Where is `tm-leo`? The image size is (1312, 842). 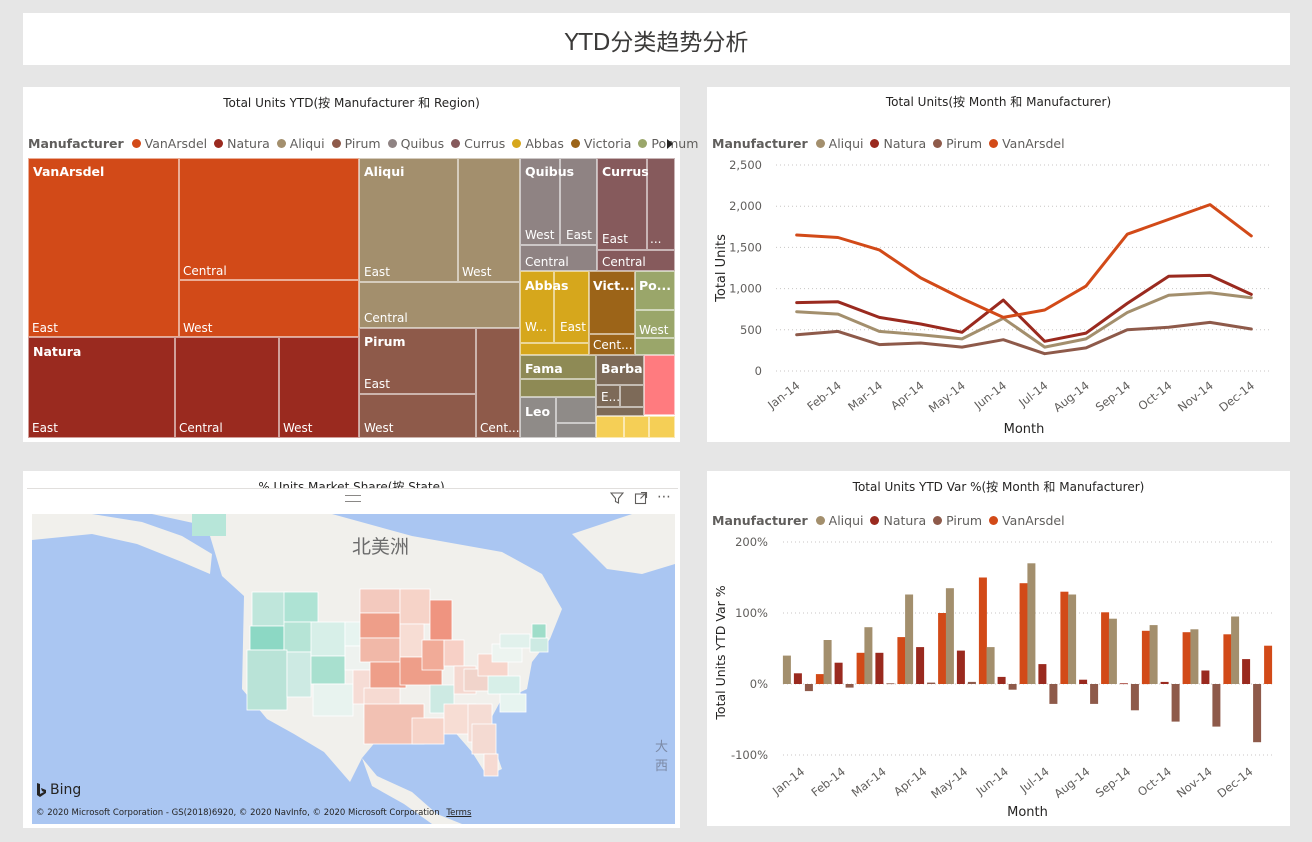 tm-leo is located at coordinates (538, 417).